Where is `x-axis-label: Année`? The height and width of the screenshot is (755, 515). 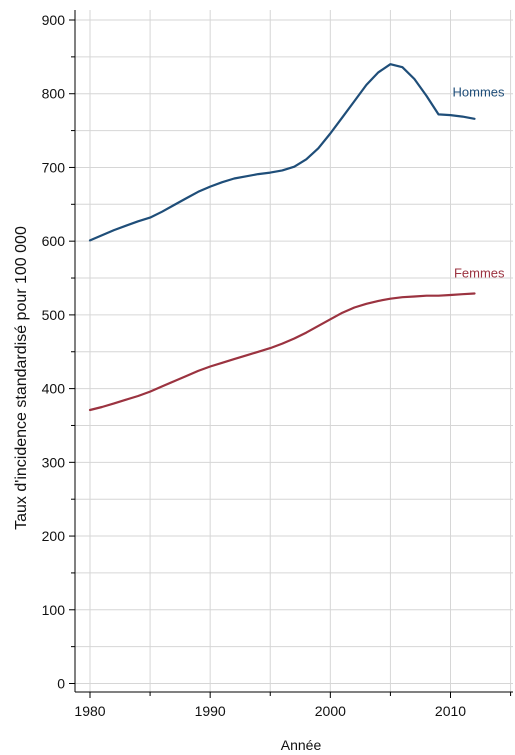
x-axis-label: Année is located at coordinates (301, 745).